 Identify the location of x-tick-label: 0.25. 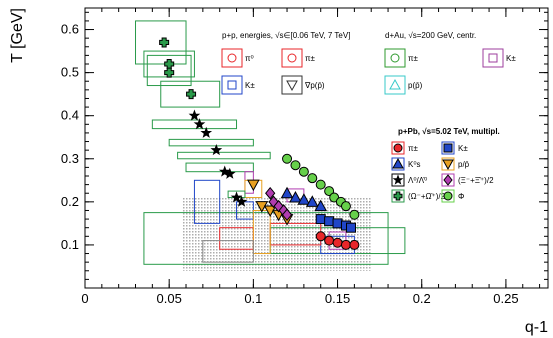
(505, 298).